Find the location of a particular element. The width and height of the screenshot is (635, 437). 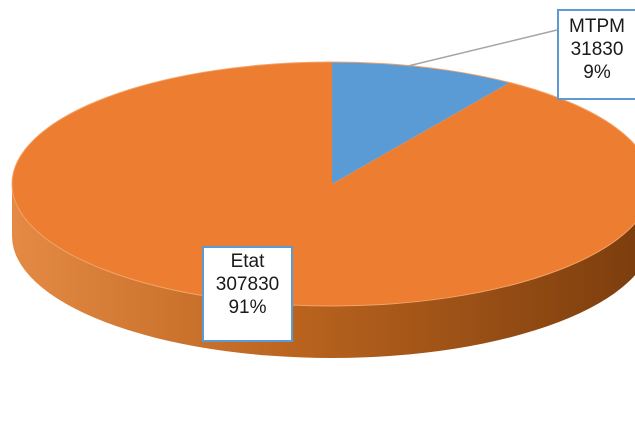

data-label-mtpm-percent: 9% is located at coordinates (597, 72).